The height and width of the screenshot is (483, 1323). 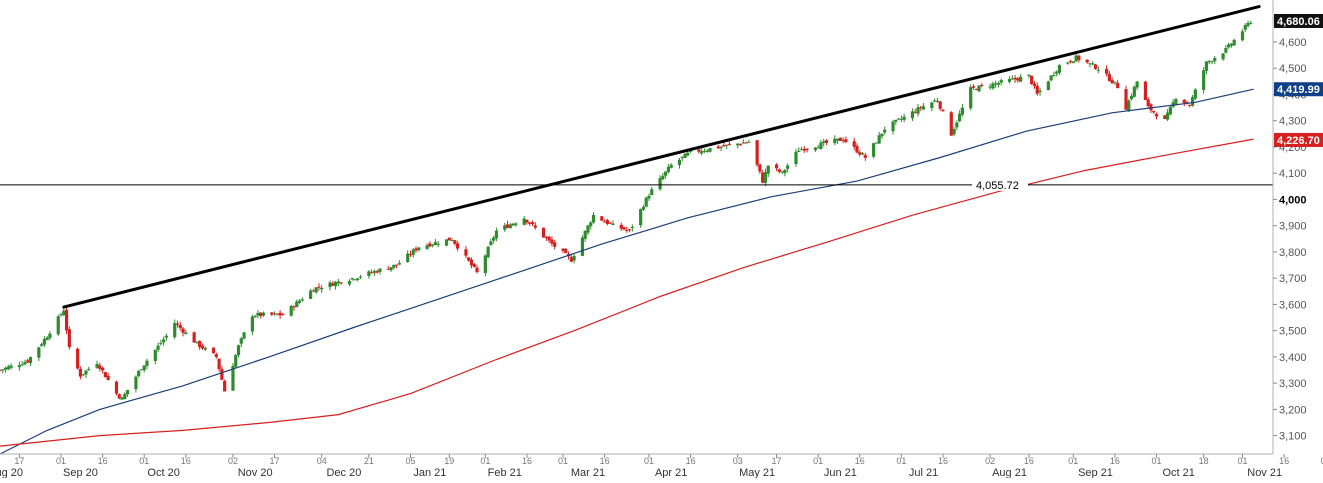 I want to click on x-month-label: Nov 20, so click(x=255, y=472).